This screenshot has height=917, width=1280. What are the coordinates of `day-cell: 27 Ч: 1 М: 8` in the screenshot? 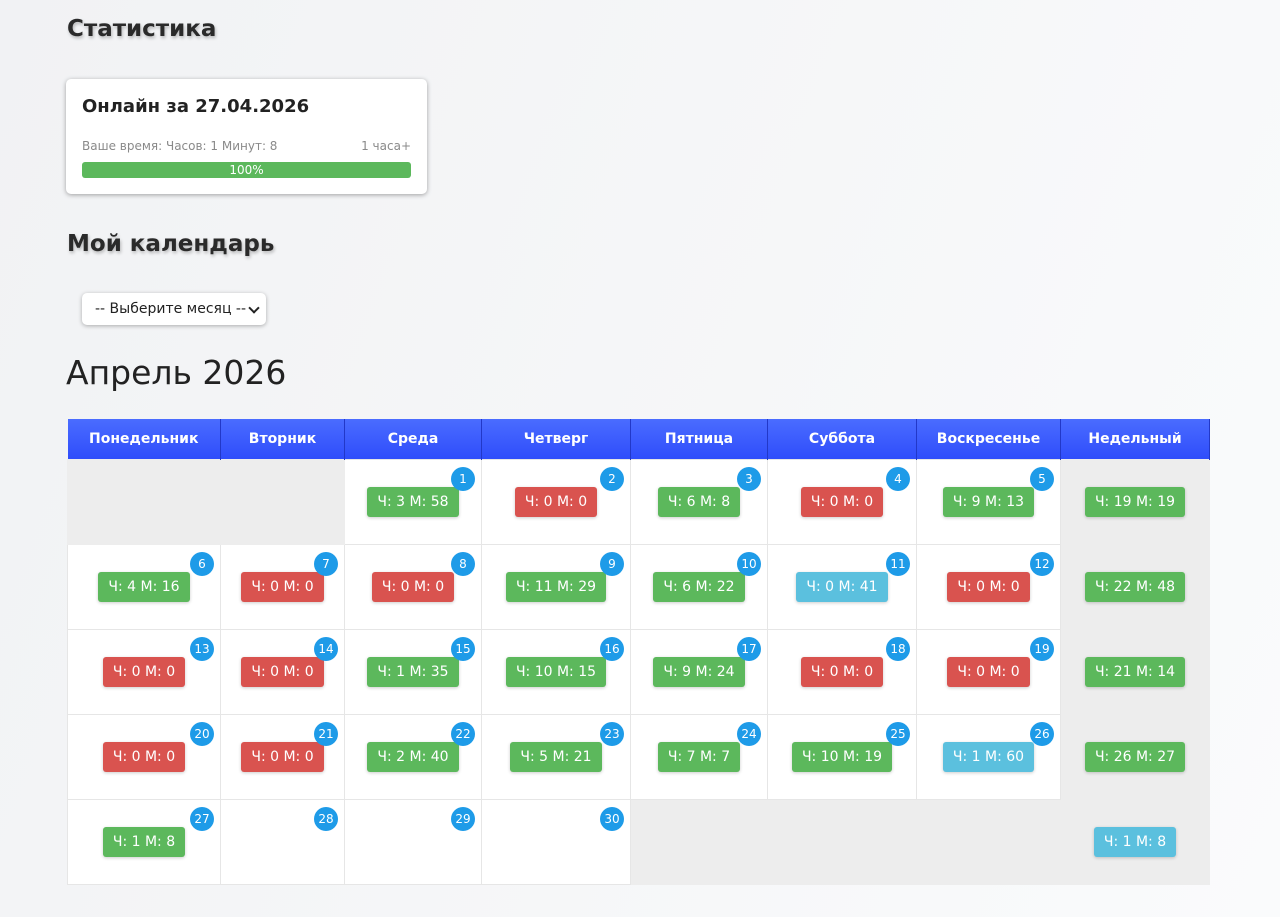 It's located at (144, 842).